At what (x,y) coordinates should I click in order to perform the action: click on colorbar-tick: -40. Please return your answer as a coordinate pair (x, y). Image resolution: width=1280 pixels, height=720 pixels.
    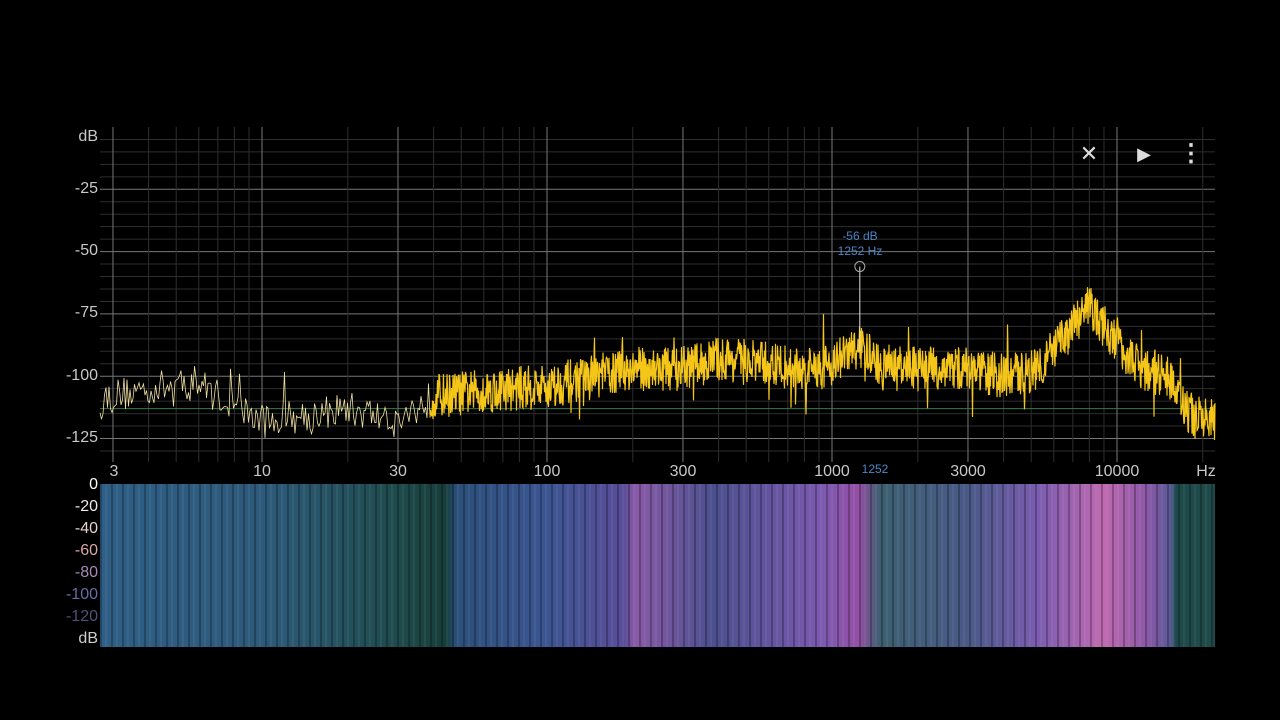
    Looking at the image, I should click on (86, 528).